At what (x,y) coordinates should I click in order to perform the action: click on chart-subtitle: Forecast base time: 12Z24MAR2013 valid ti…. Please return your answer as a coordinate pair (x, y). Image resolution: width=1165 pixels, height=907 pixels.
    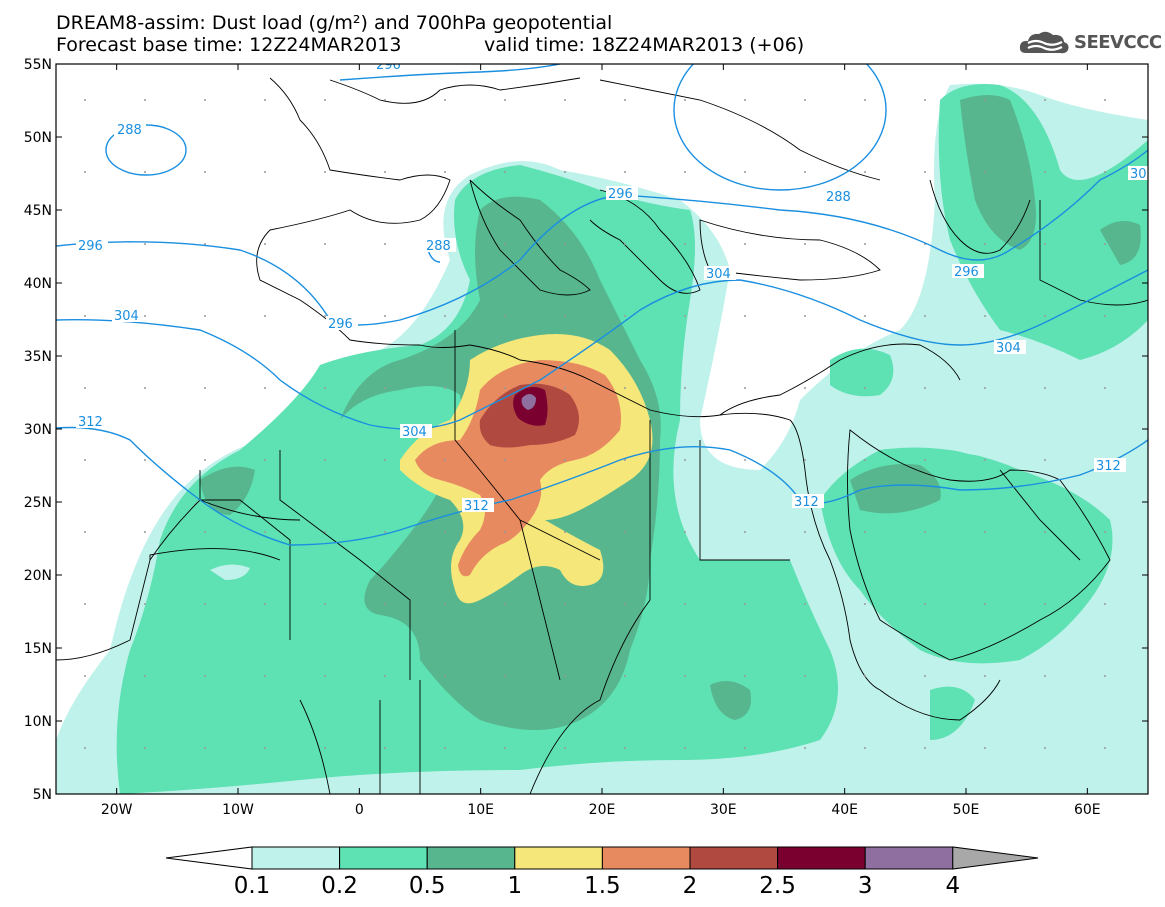
    Looking at the image, I should click on (430, 45).